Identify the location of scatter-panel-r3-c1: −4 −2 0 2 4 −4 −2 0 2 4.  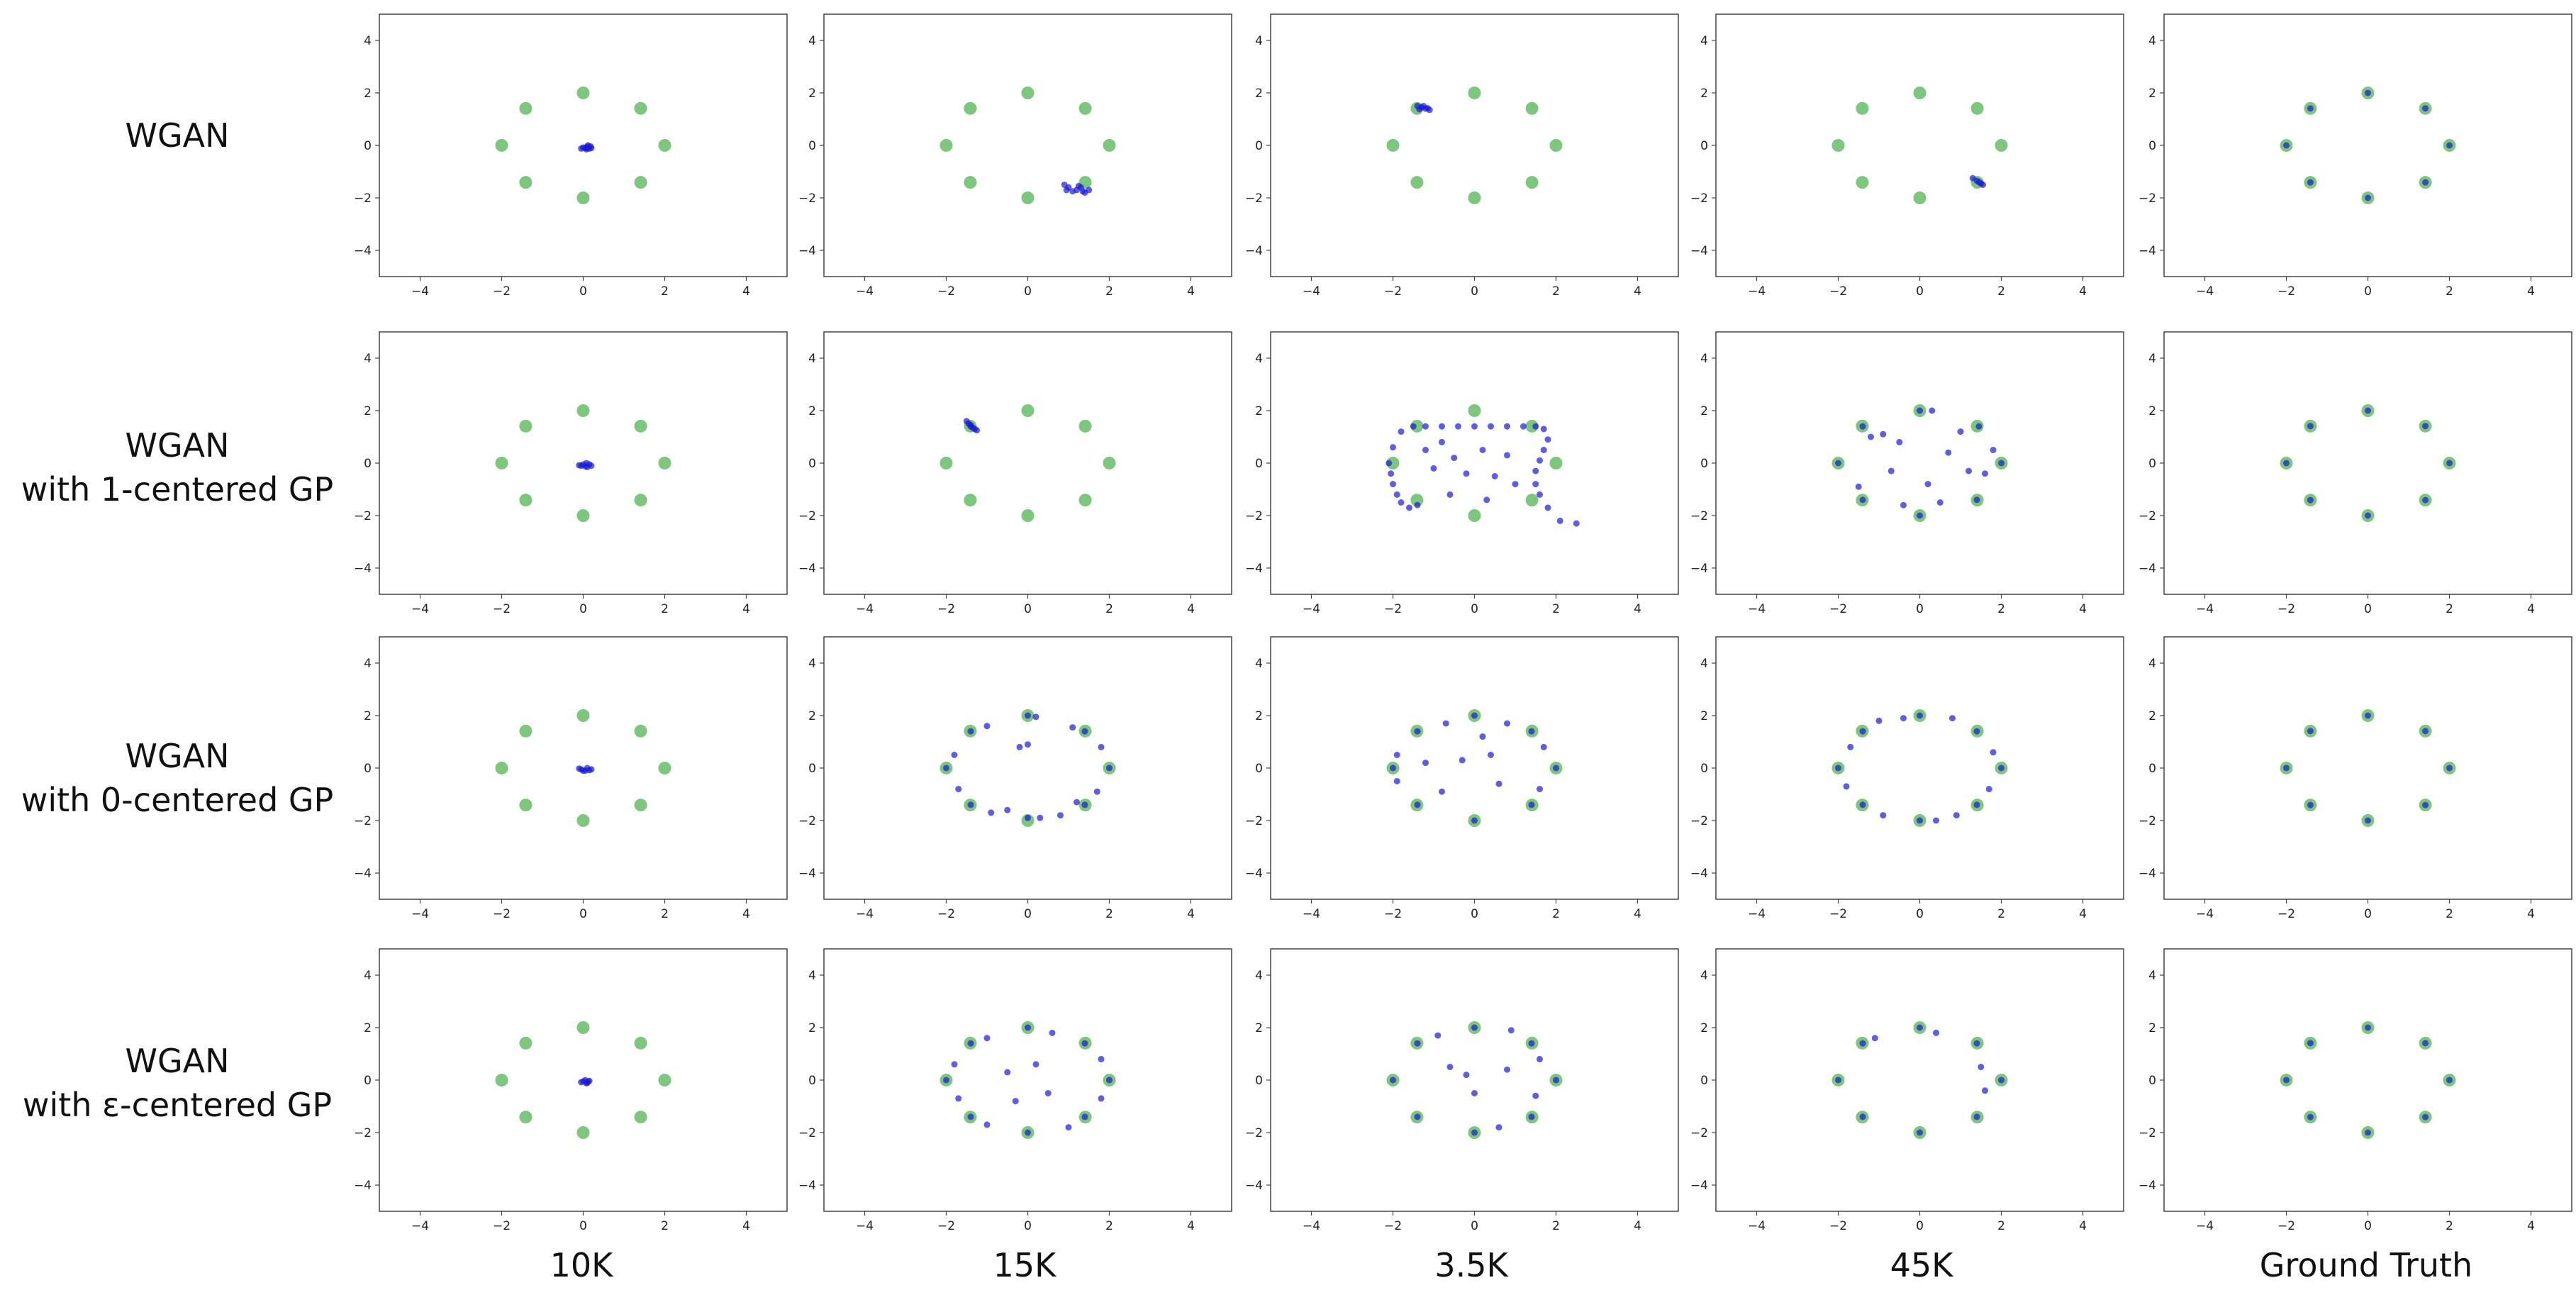
(571, 778).